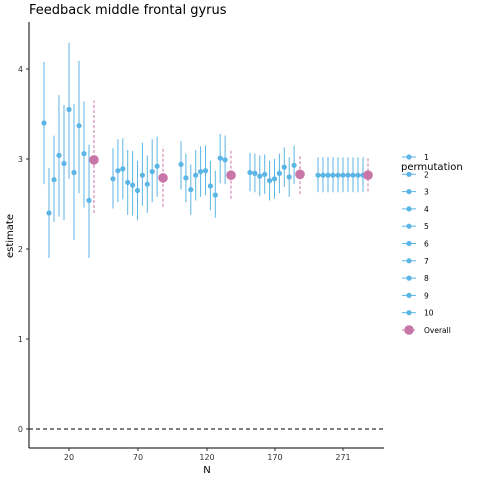 This screenshot has width=480, height=480. I want to click on x-tick-label: 70, so click(138, 457).